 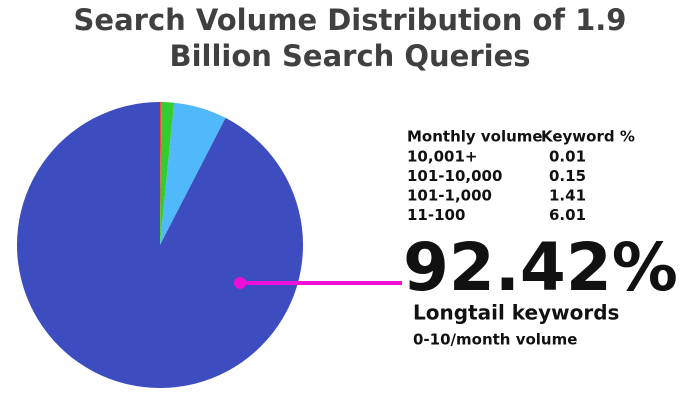 What do you see at coordinates (567, 215) in the screenshot?
I see `table-value: 6.01` at bounding box center [567, 215].